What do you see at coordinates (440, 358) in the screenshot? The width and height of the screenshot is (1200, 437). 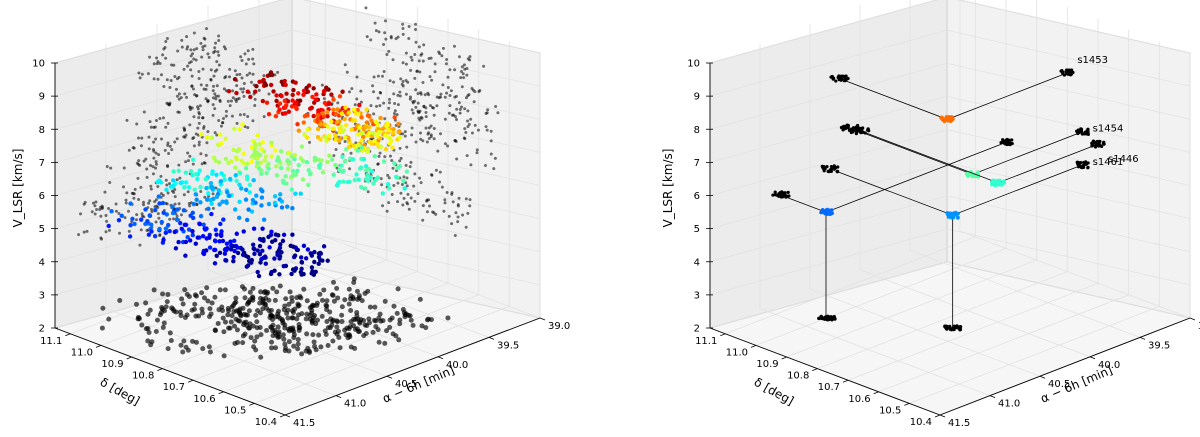 I see `x-tick` at bounding box center [440, 358].